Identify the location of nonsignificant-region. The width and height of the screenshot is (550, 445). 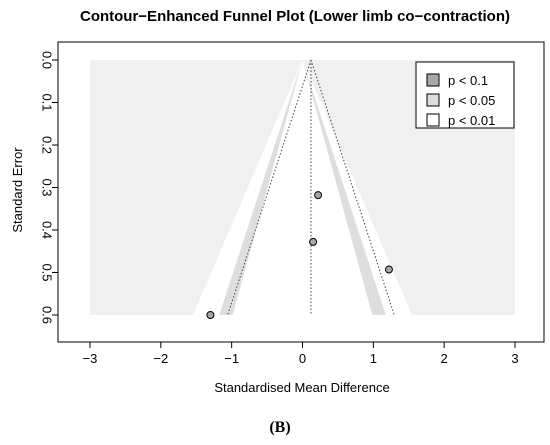
(302, 187).